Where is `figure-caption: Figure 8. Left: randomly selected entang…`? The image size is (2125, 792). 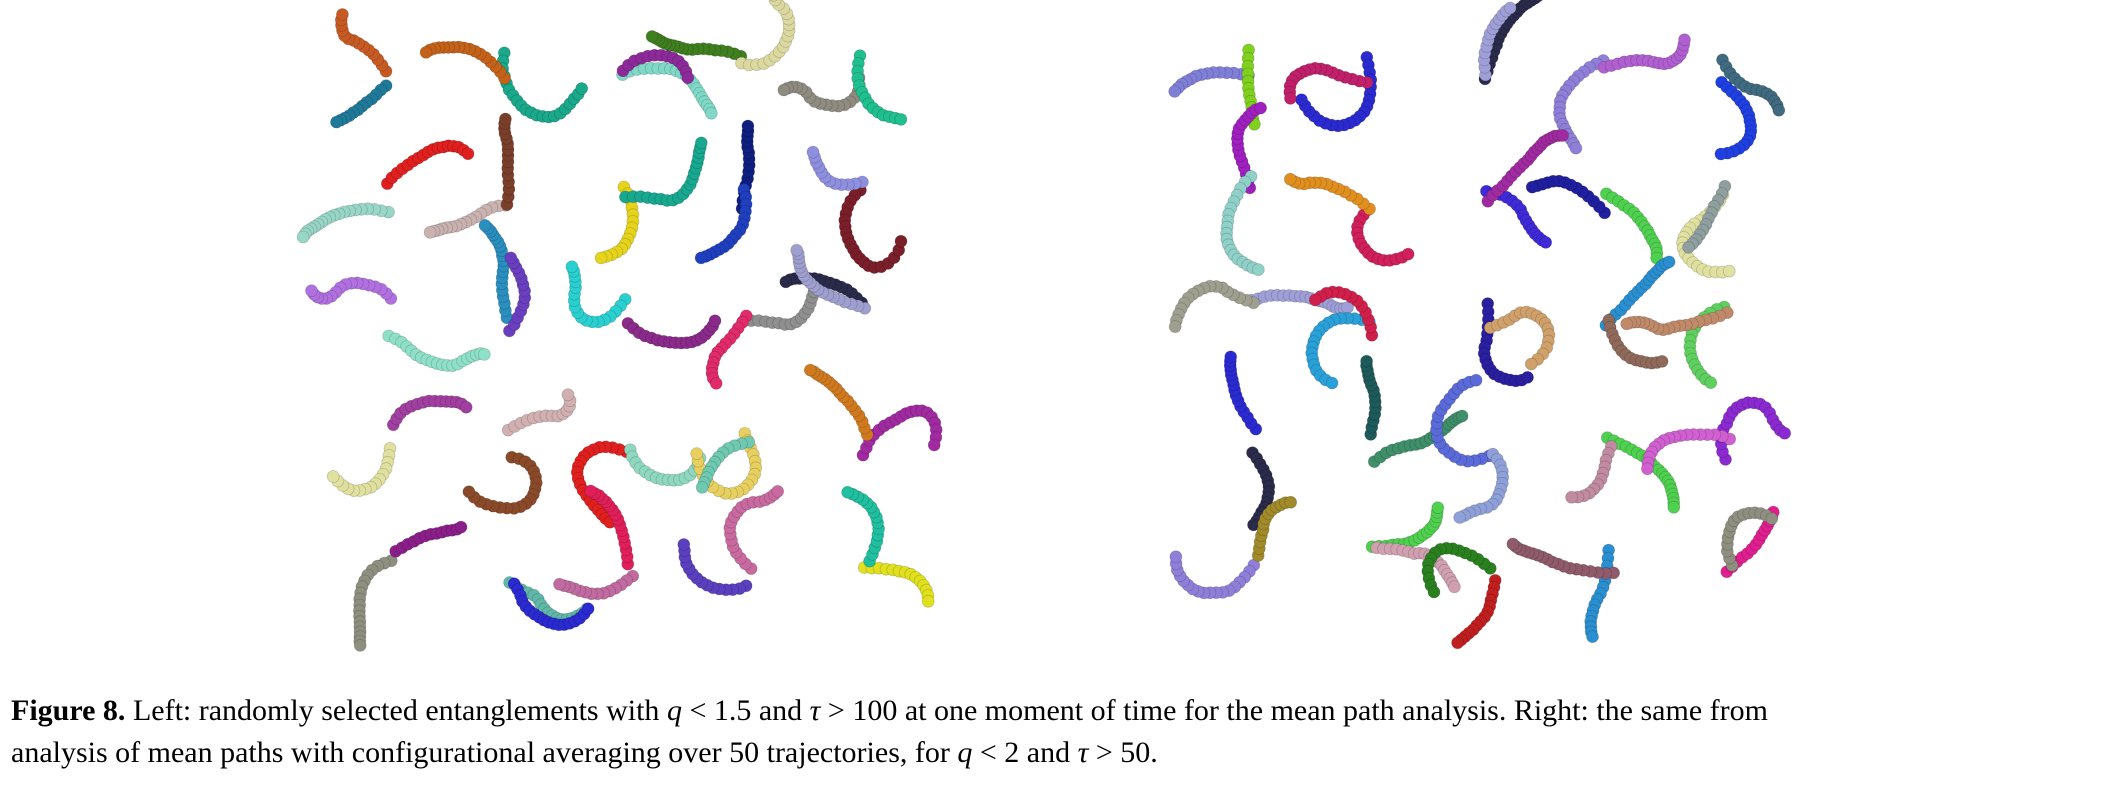
figure-caption: Figure 8. Left: randomly selected entang… is located at coordinates (1063, 732).